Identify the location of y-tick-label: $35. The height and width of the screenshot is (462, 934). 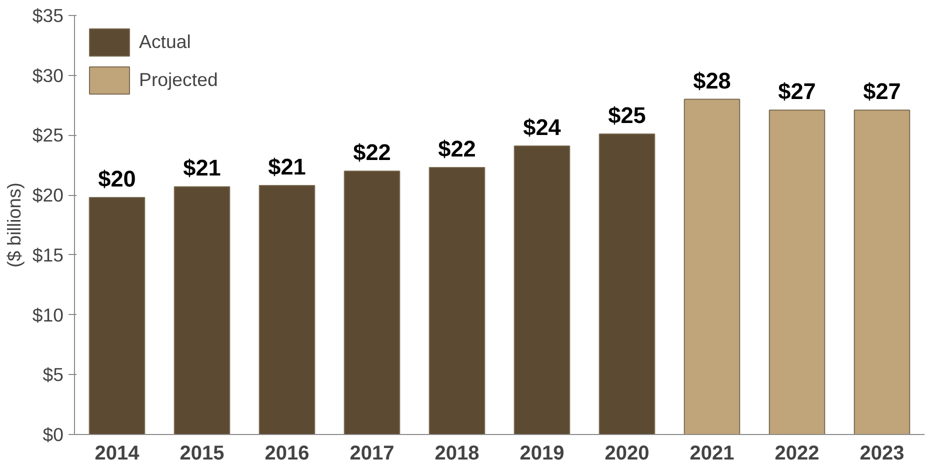
(48, 15).